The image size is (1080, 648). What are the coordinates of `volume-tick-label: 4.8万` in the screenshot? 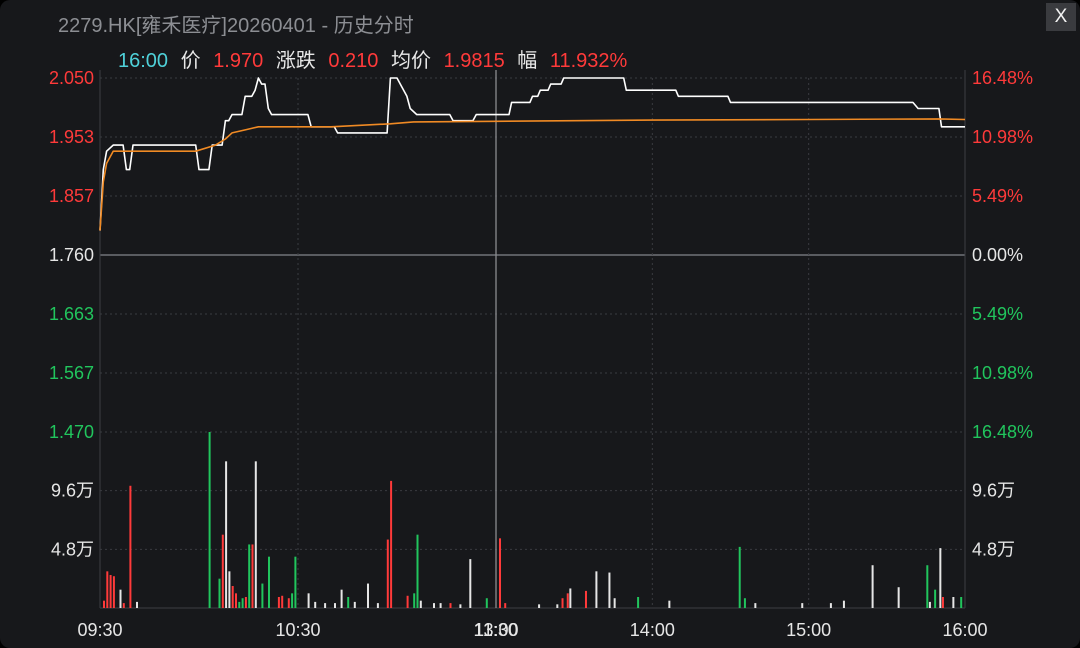 It's located at (72, 549).